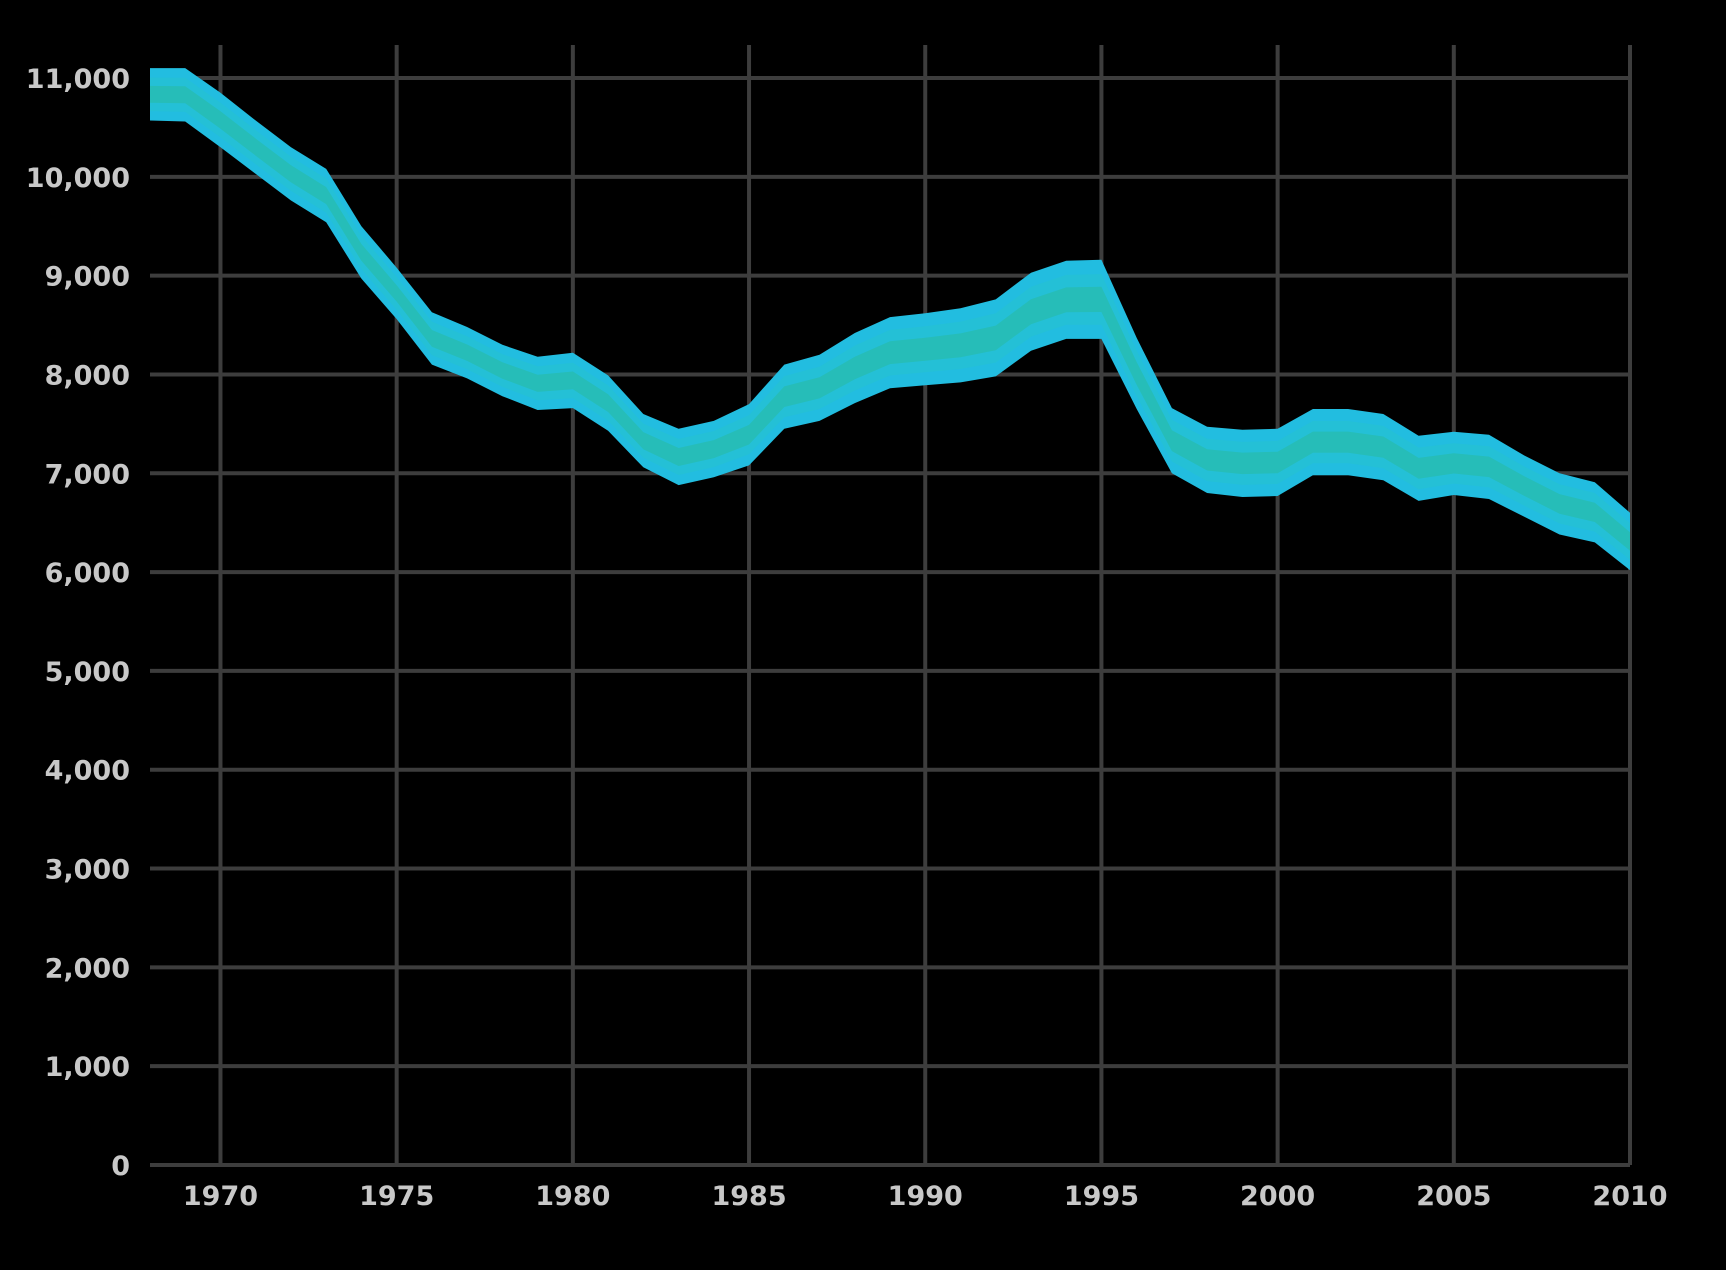  I want to click on x-tick-label: 1985, so click(748, 1196).